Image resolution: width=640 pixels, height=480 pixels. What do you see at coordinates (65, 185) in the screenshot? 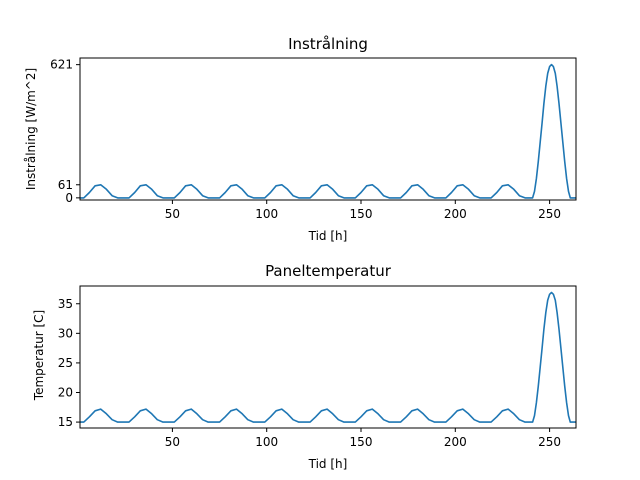
I see `y-tick-label: 61` at bounding box center [65, 185].